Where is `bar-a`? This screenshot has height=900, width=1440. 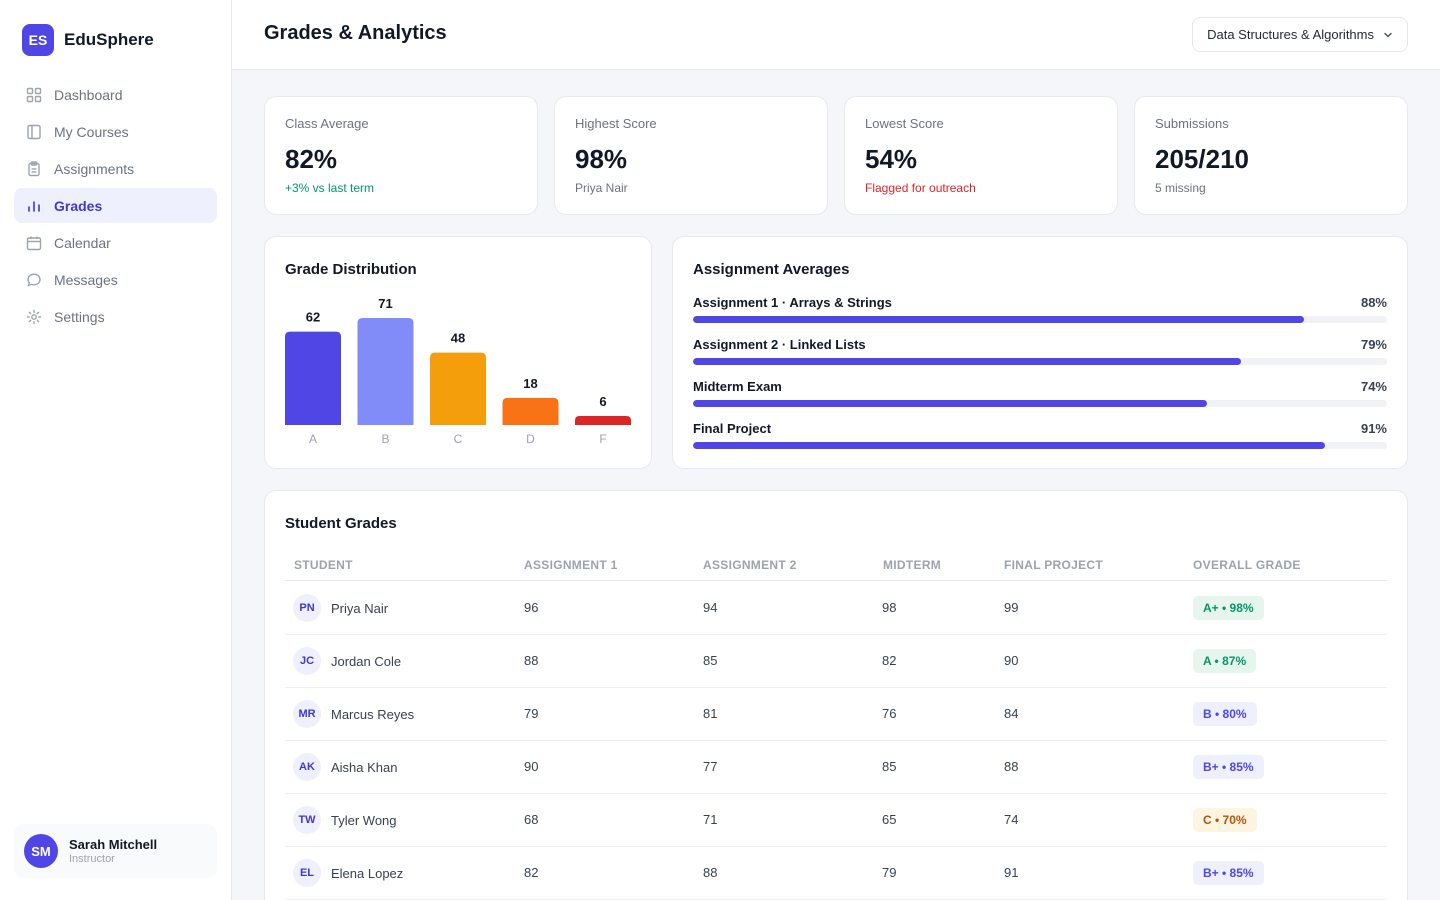 bar-a is located at coordinates (313, 378).